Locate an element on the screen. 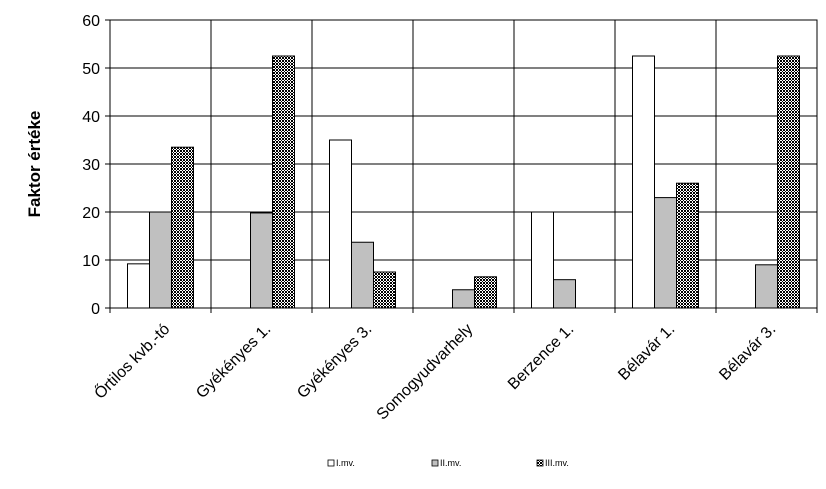  y-tick-label: 60 is located at coordinates (91, 21).